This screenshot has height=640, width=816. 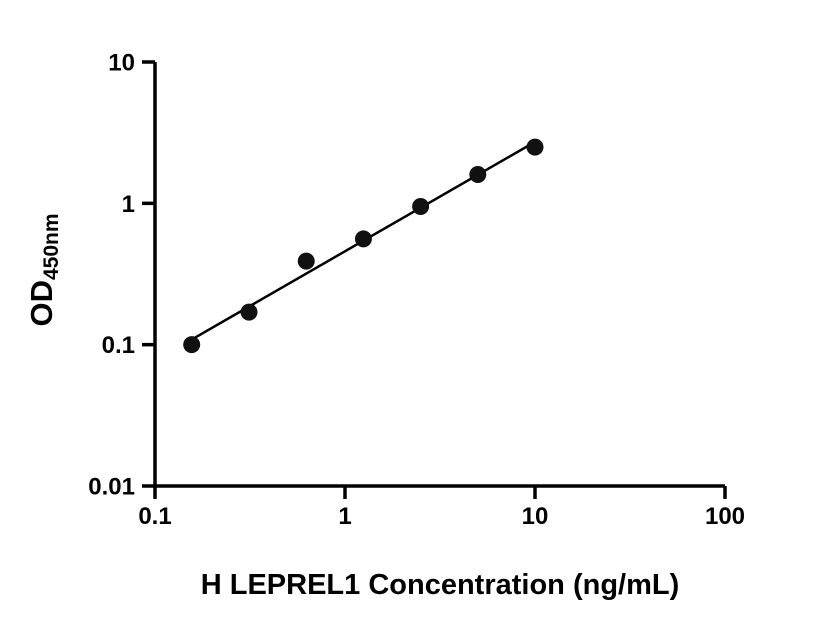 I want to click on y-tick-label: 10, so click(x=121, y=63).